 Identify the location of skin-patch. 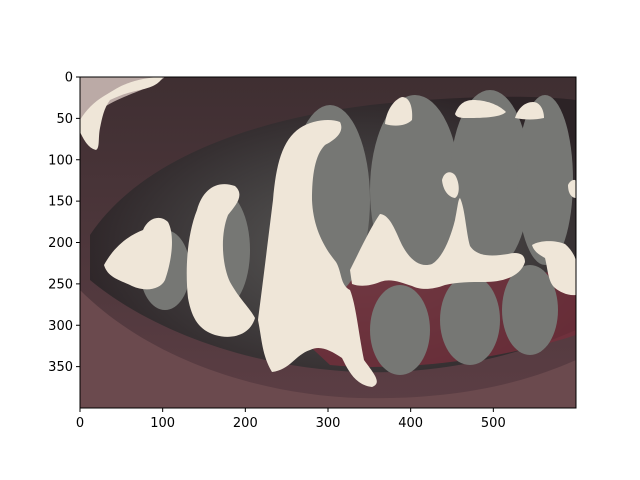
(122, 103).